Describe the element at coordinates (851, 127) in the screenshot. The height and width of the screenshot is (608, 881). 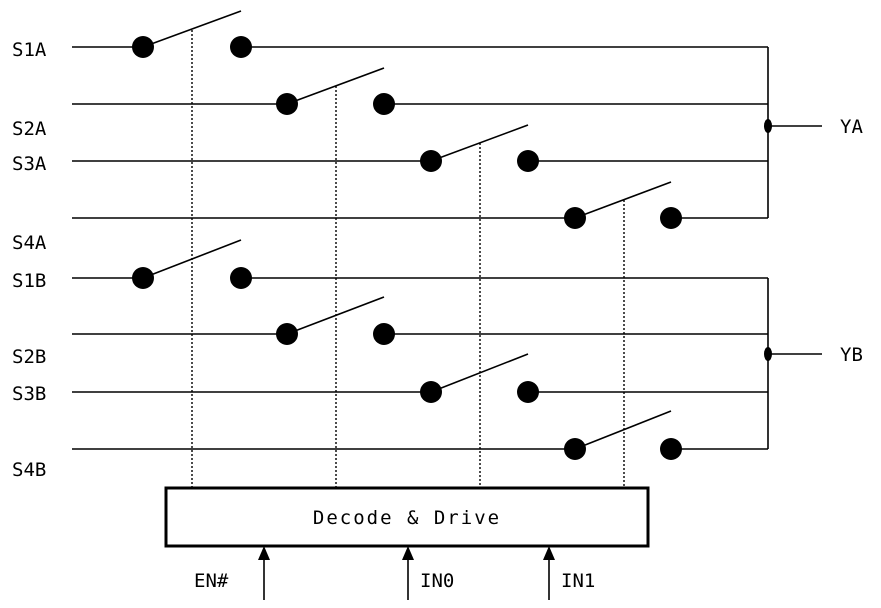
I see `label-ya: YA` at that location.